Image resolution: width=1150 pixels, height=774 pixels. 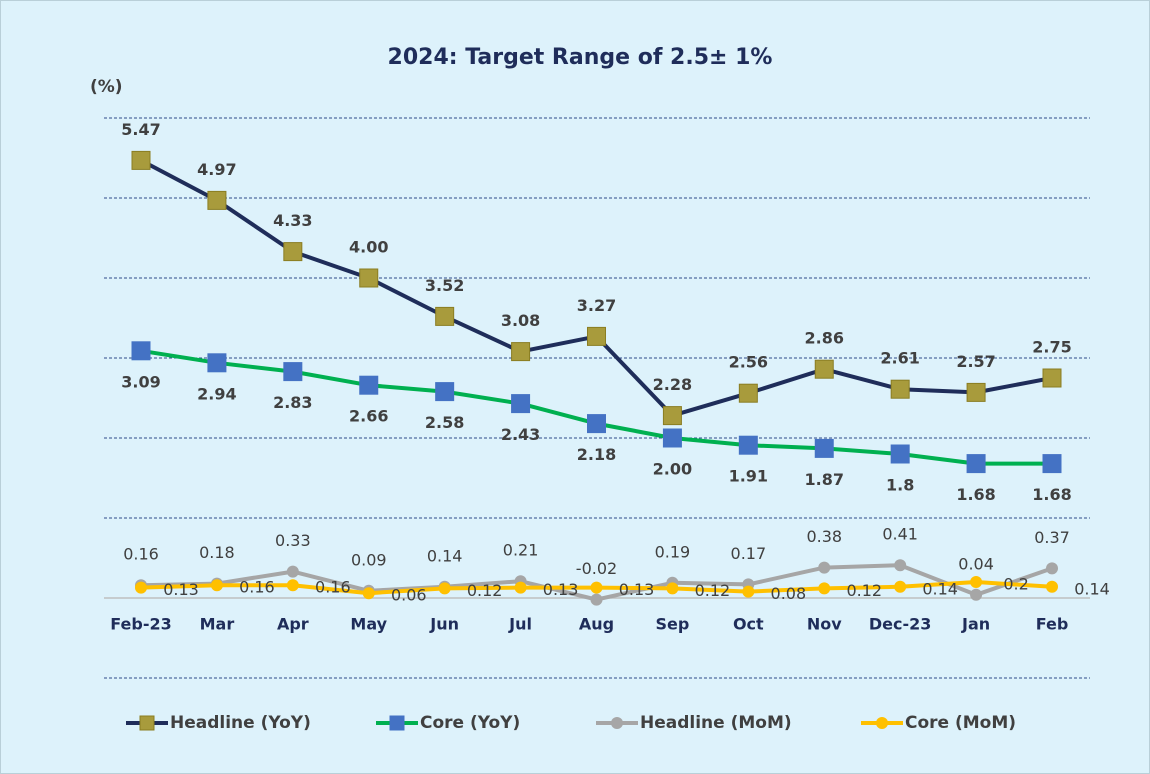 What do you see at coordinates (580, 57) in the screenshot?
I see `chart-title: 2024: Target Range of 2.5± 1%` at bounding box center [580, 57].